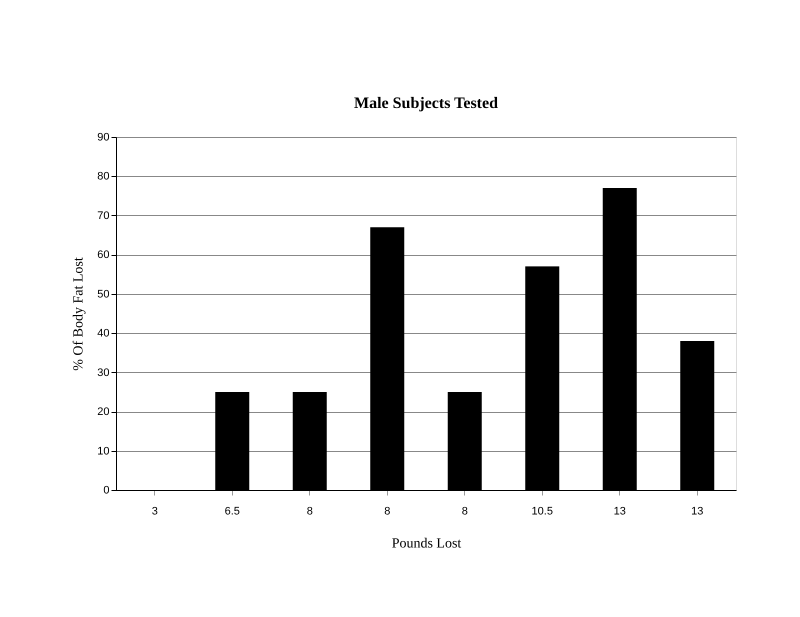 The width and height of the screenshot is (800, 617). Describe the element at coordinates (103, 451) in the screenshot. I see `y-tick-label: 10` at that location.